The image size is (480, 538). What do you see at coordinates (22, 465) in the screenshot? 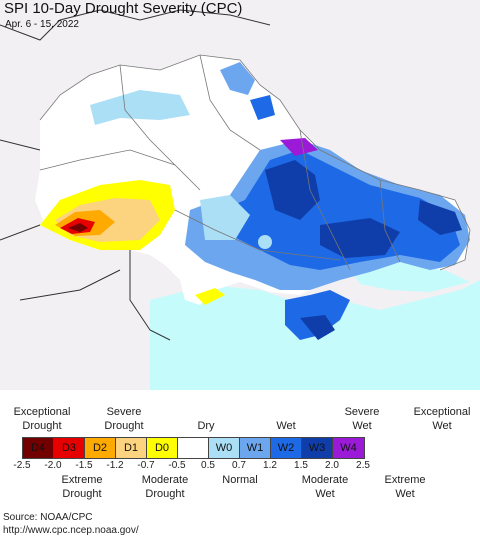
I see `legend-tick-label: -2.5` at bounding box center [22, 465].